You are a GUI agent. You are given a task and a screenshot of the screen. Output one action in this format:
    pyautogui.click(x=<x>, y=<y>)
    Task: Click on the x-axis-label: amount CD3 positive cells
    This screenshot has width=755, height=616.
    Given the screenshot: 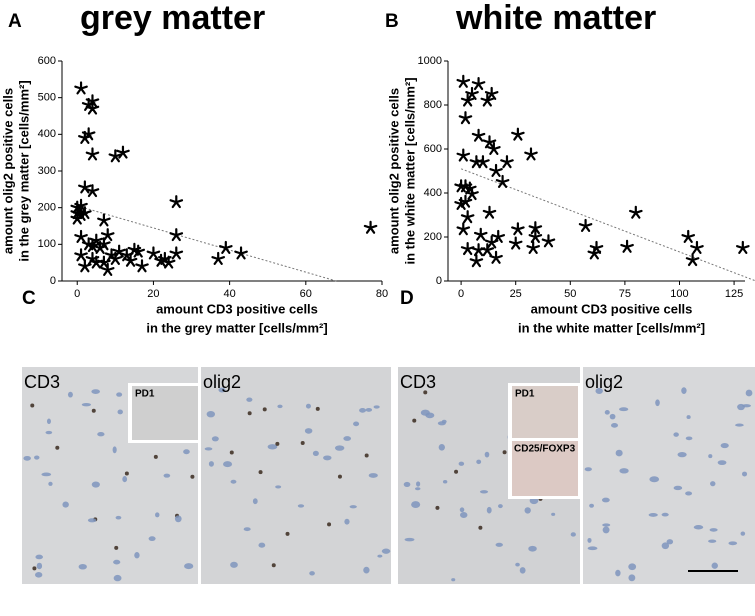 What is the action you would take?
    pyautogui.click(x=237, y=308)
    